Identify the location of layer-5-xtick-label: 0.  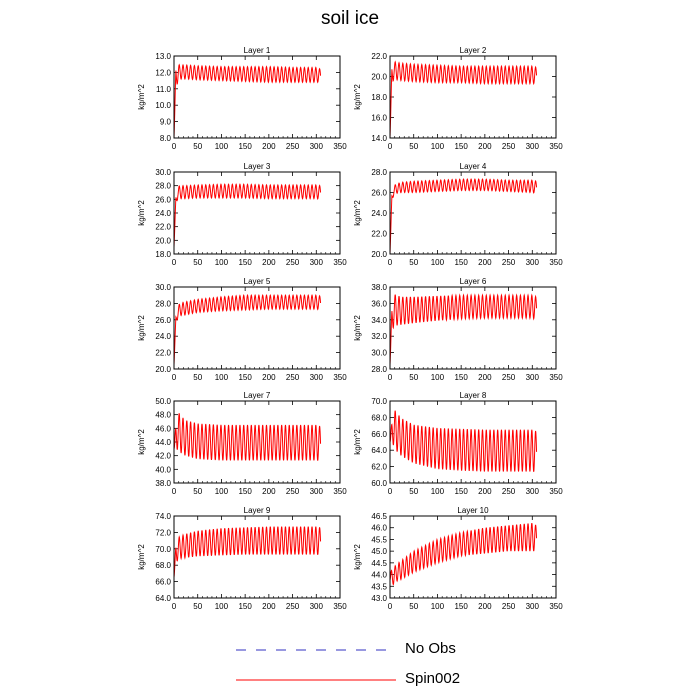
(174, 377).